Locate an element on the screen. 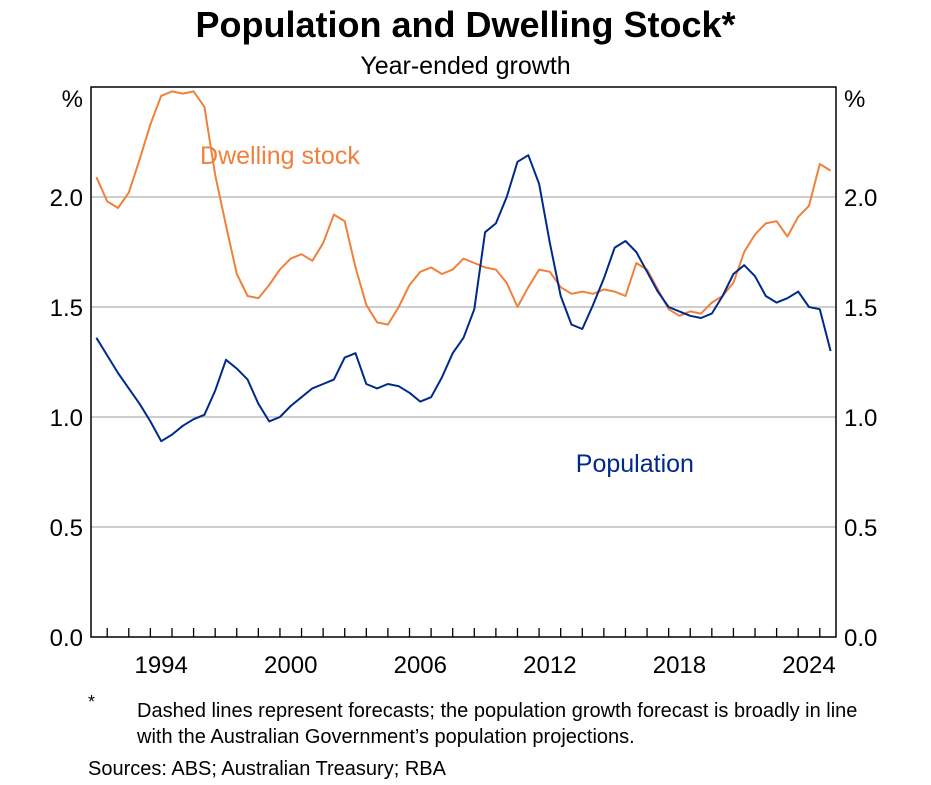 This screenshot has width=931, height=785. y-tick-label-left: 0.5 is located at coordinates (66, 528).